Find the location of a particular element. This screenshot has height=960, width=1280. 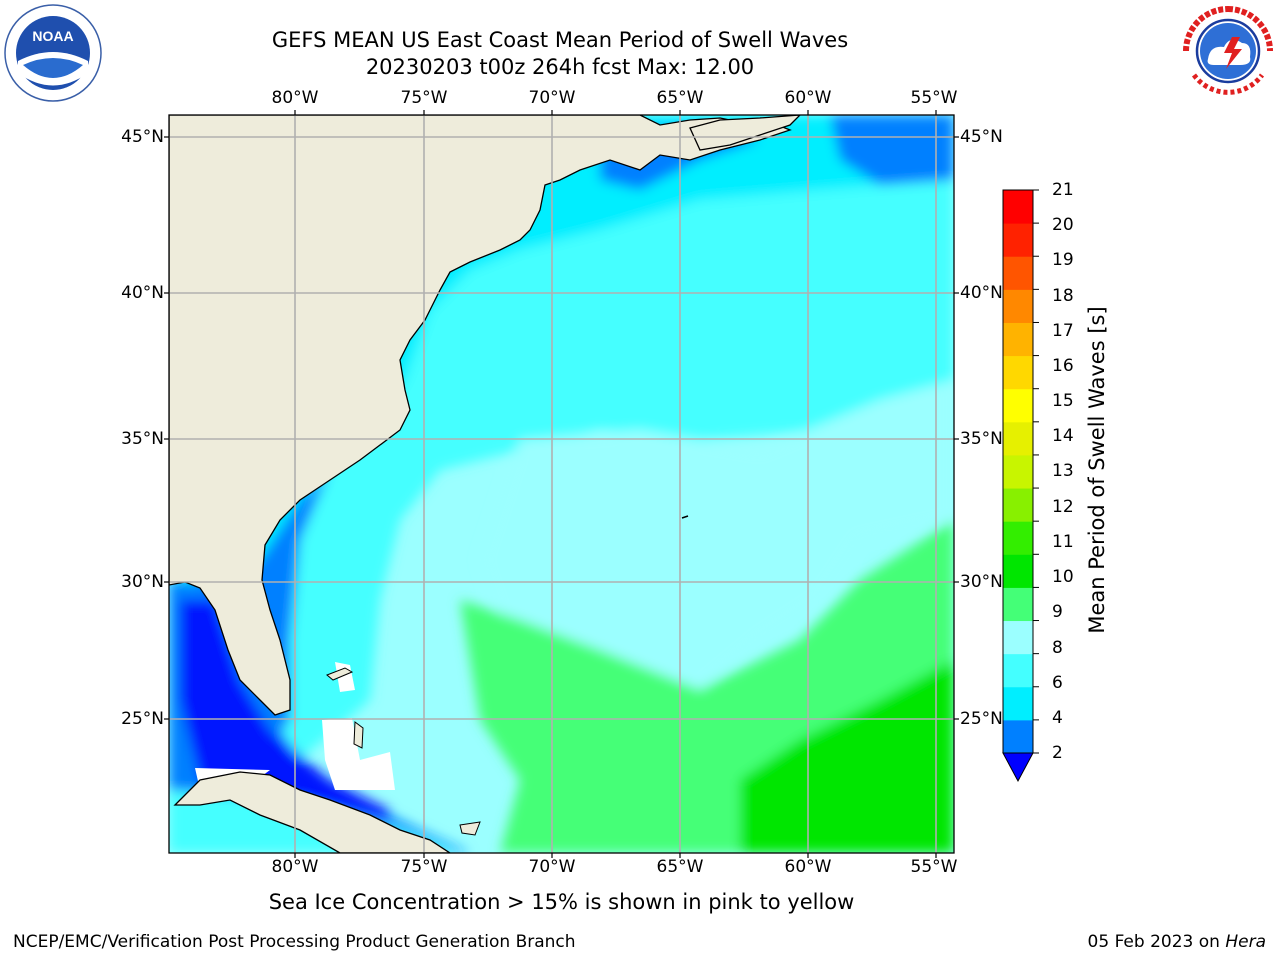

land-grand-bahama is located at coordinates (340, 674).